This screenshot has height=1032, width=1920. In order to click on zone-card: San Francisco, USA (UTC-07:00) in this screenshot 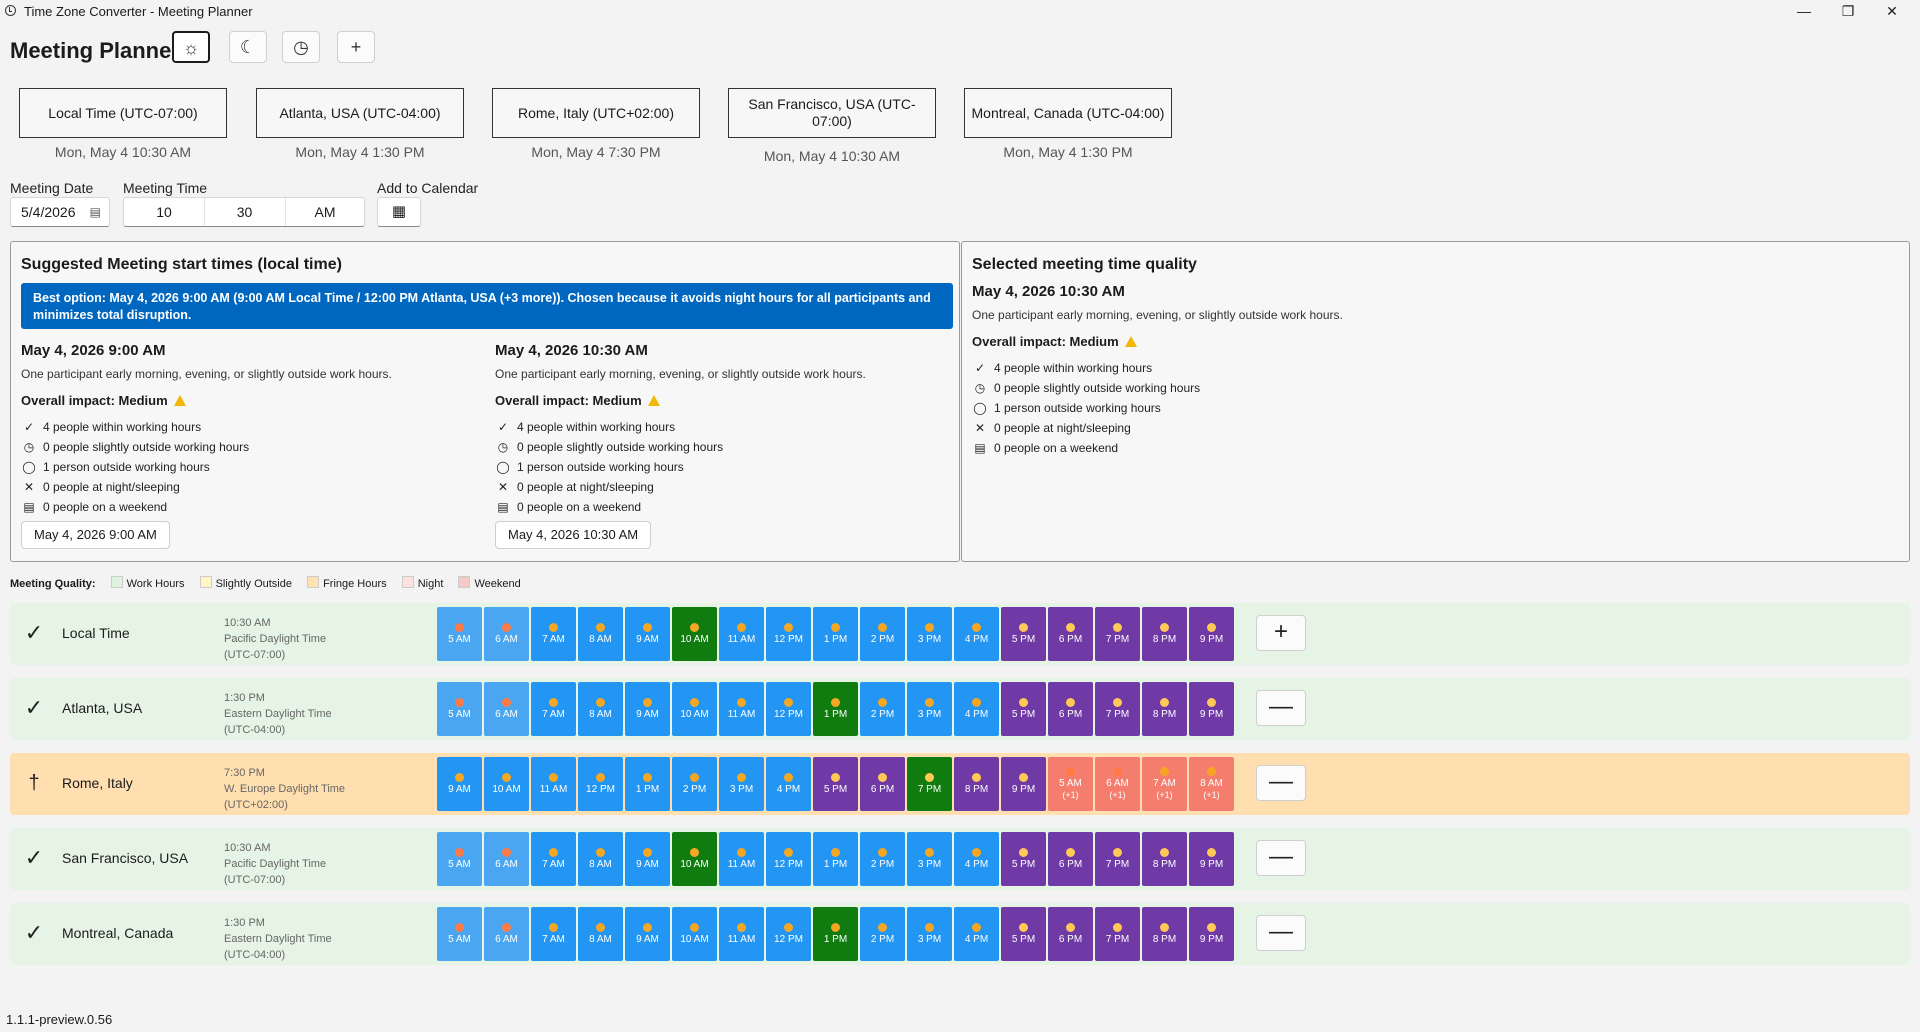, I will do `click(832, 113)`.